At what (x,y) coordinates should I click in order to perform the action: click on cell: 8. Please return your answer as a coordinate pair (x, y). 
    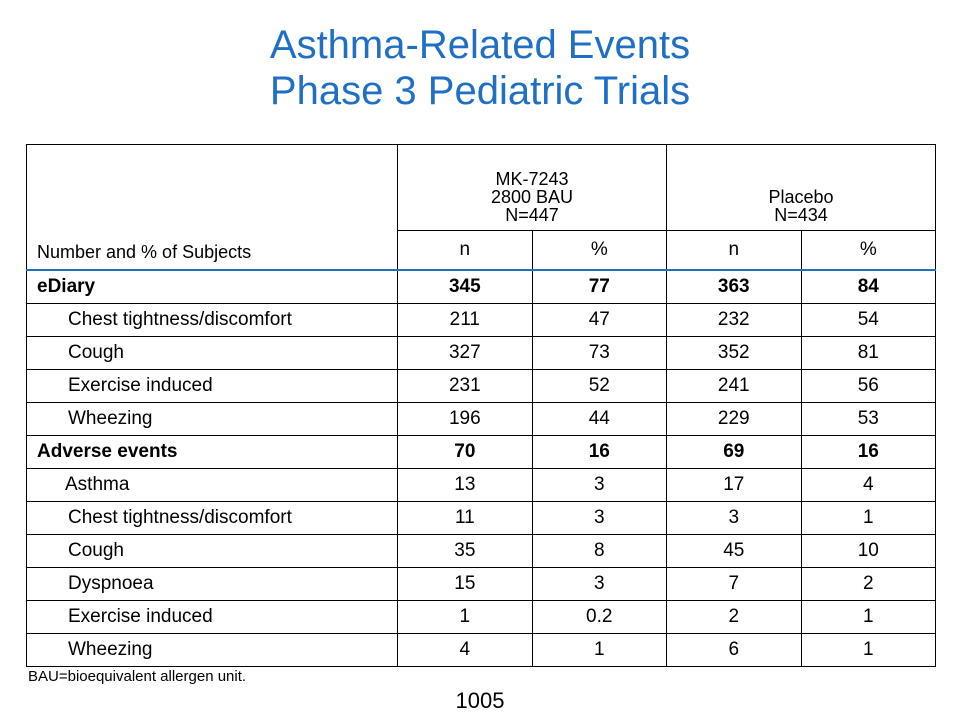
    Looking at the image, I should click on (599, 550).